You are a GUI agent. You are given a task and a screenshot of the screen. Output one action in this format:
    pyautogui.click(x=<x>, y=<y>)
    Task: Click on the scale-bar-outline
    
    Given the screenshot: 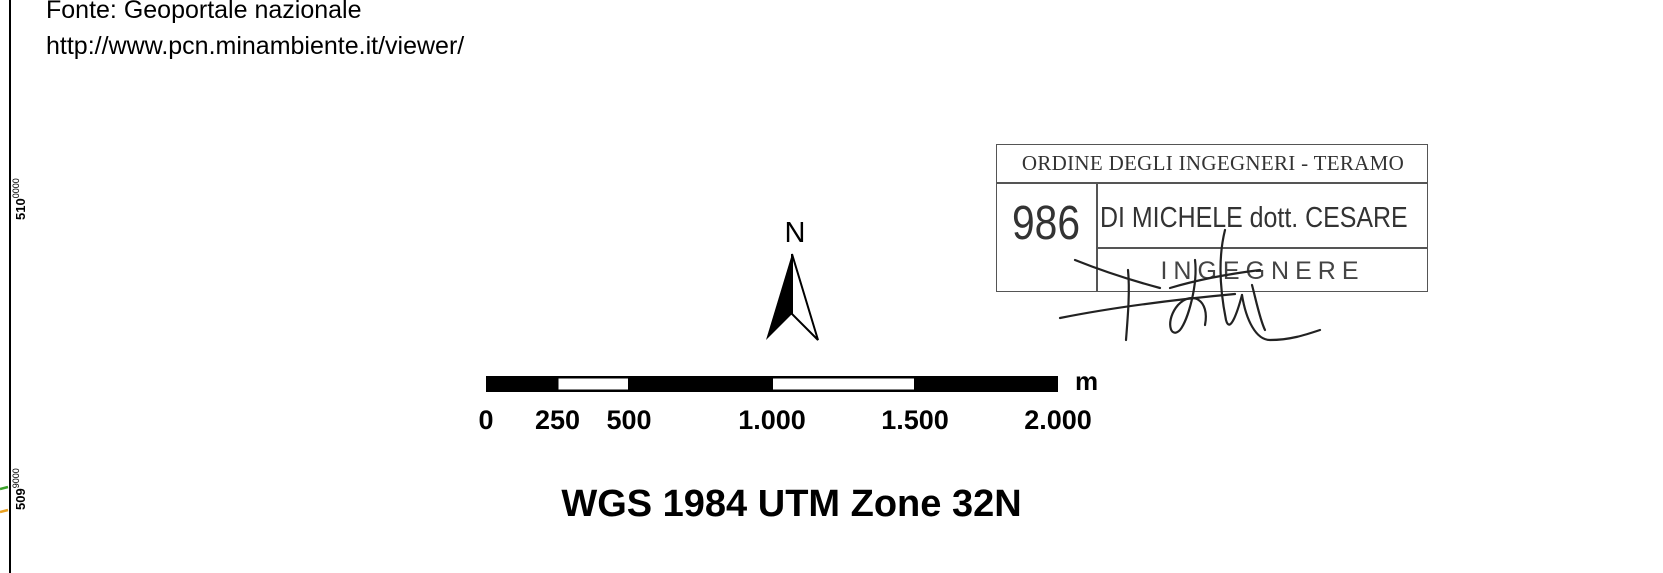 What is the action you would take?
    pyautogui.click(x=772, y=384)
    